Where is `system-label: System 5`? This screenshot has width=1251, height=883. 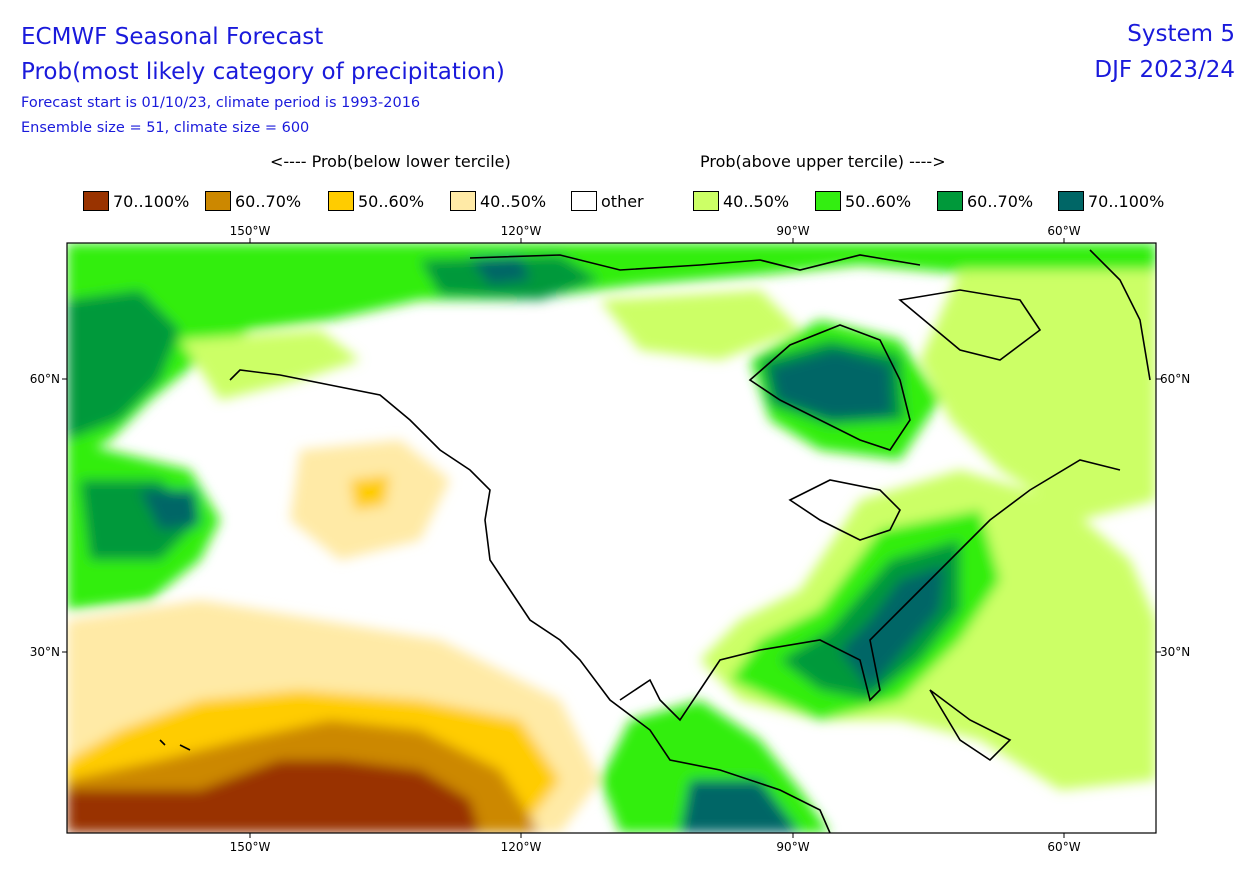 system-label: System 5 is located at coordinates (1181, 34).